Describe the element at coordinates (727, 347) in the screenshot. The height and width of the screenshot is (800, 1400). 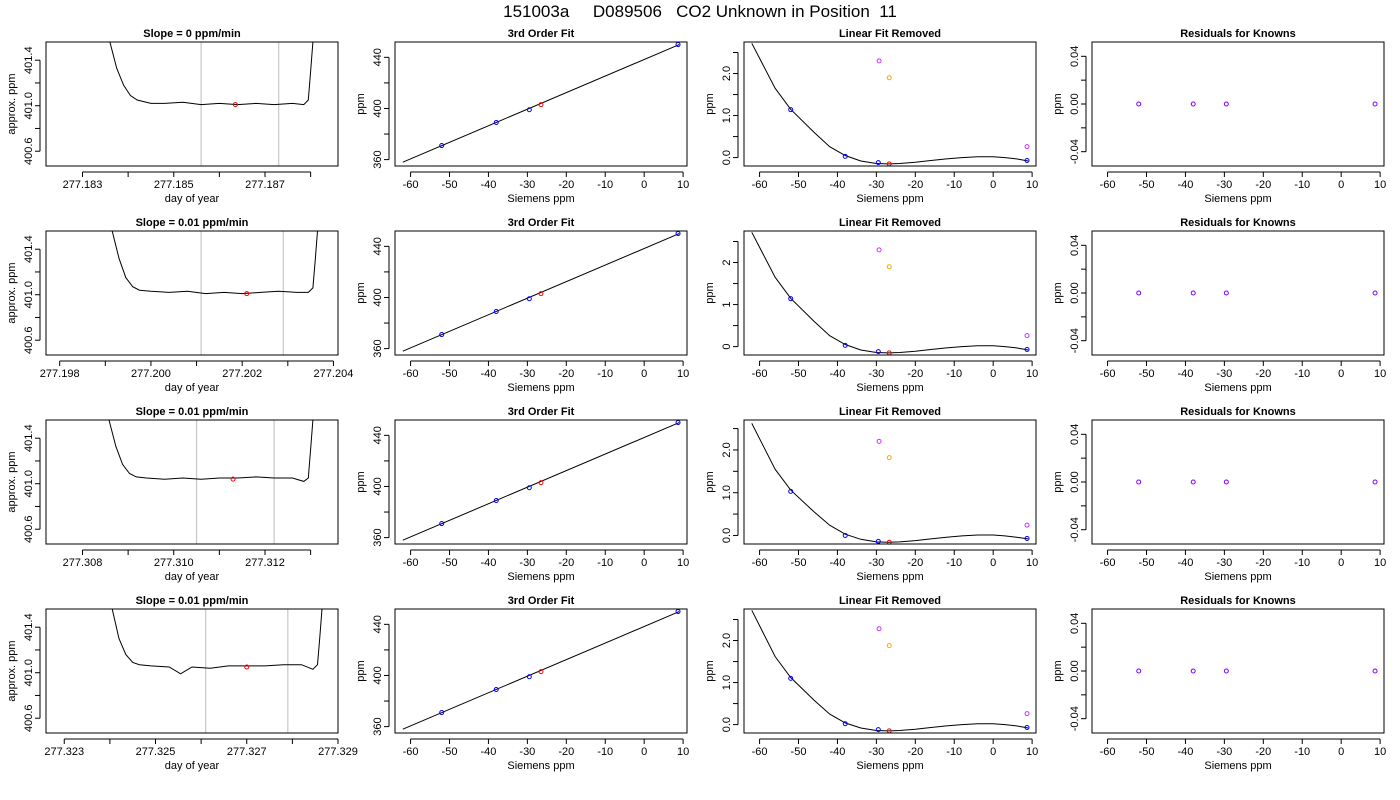
I see `y-tick-label: 0` at that location.